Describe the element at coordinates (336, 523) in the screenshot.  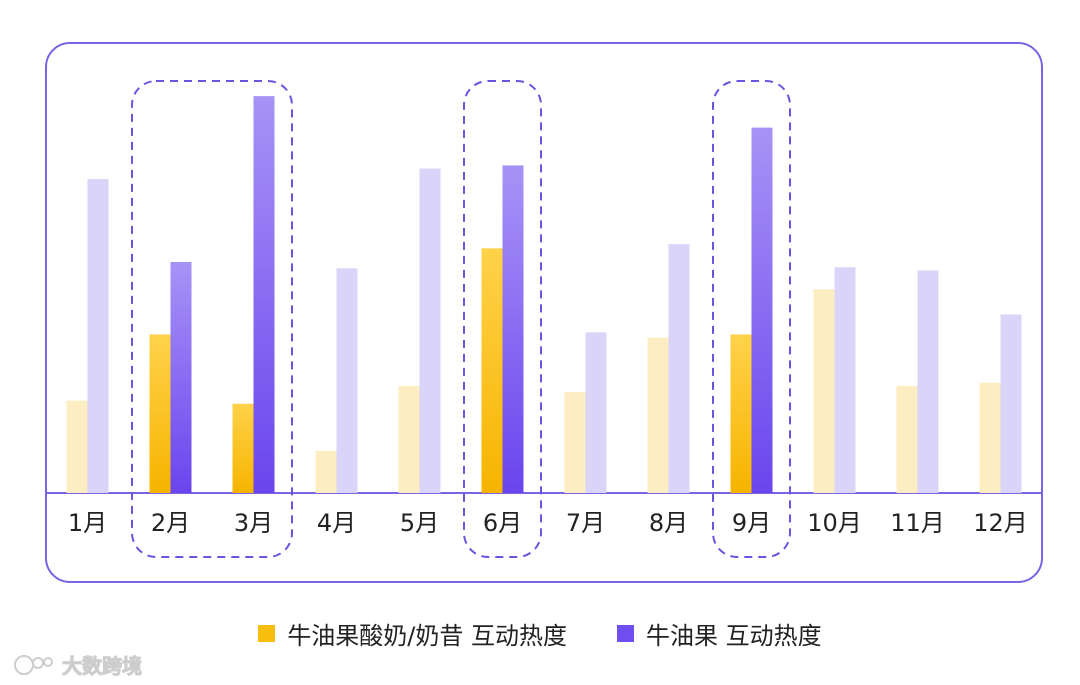
I see `x-tick-label: 4月` at that location.